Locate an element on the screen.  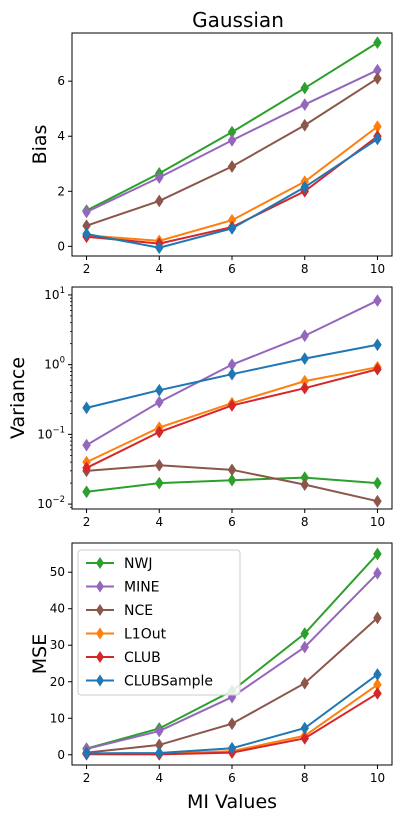
y-tick-label: 10⁻¹ is located at coordinates (51, 433).